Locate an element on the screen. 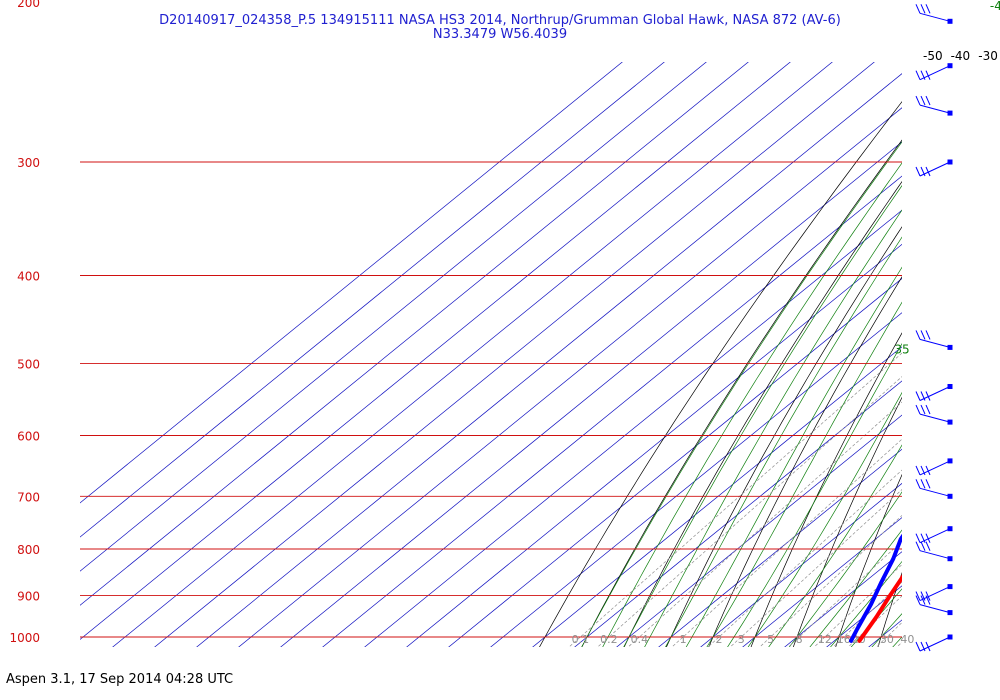 The height and width of the screenshot is (700, 1000). mixing-ratio-label: 30 is located at coordinates (887, 639).